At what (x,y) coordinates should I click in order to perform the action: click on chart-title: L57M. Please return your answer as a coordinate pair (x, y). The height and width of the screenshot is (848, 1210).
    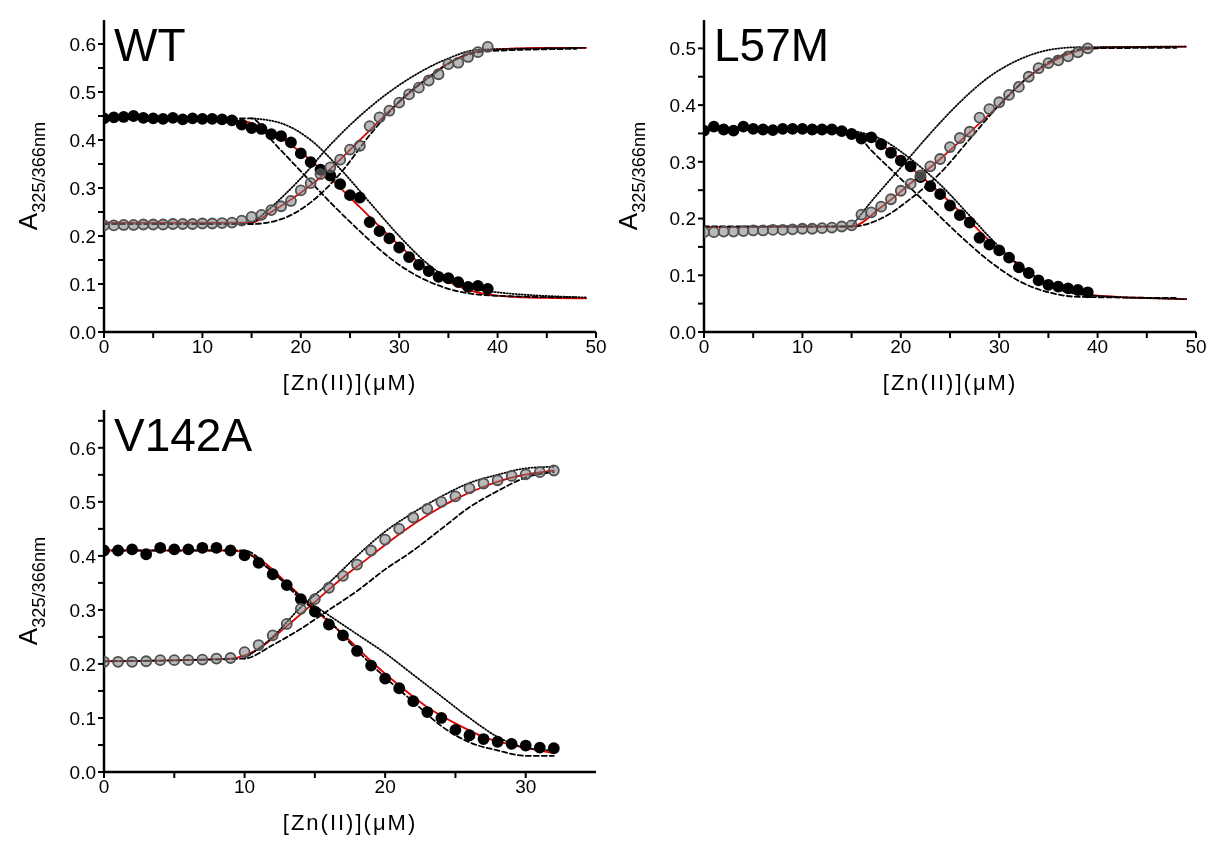
    Looking at the image, I should click on (772, 45).